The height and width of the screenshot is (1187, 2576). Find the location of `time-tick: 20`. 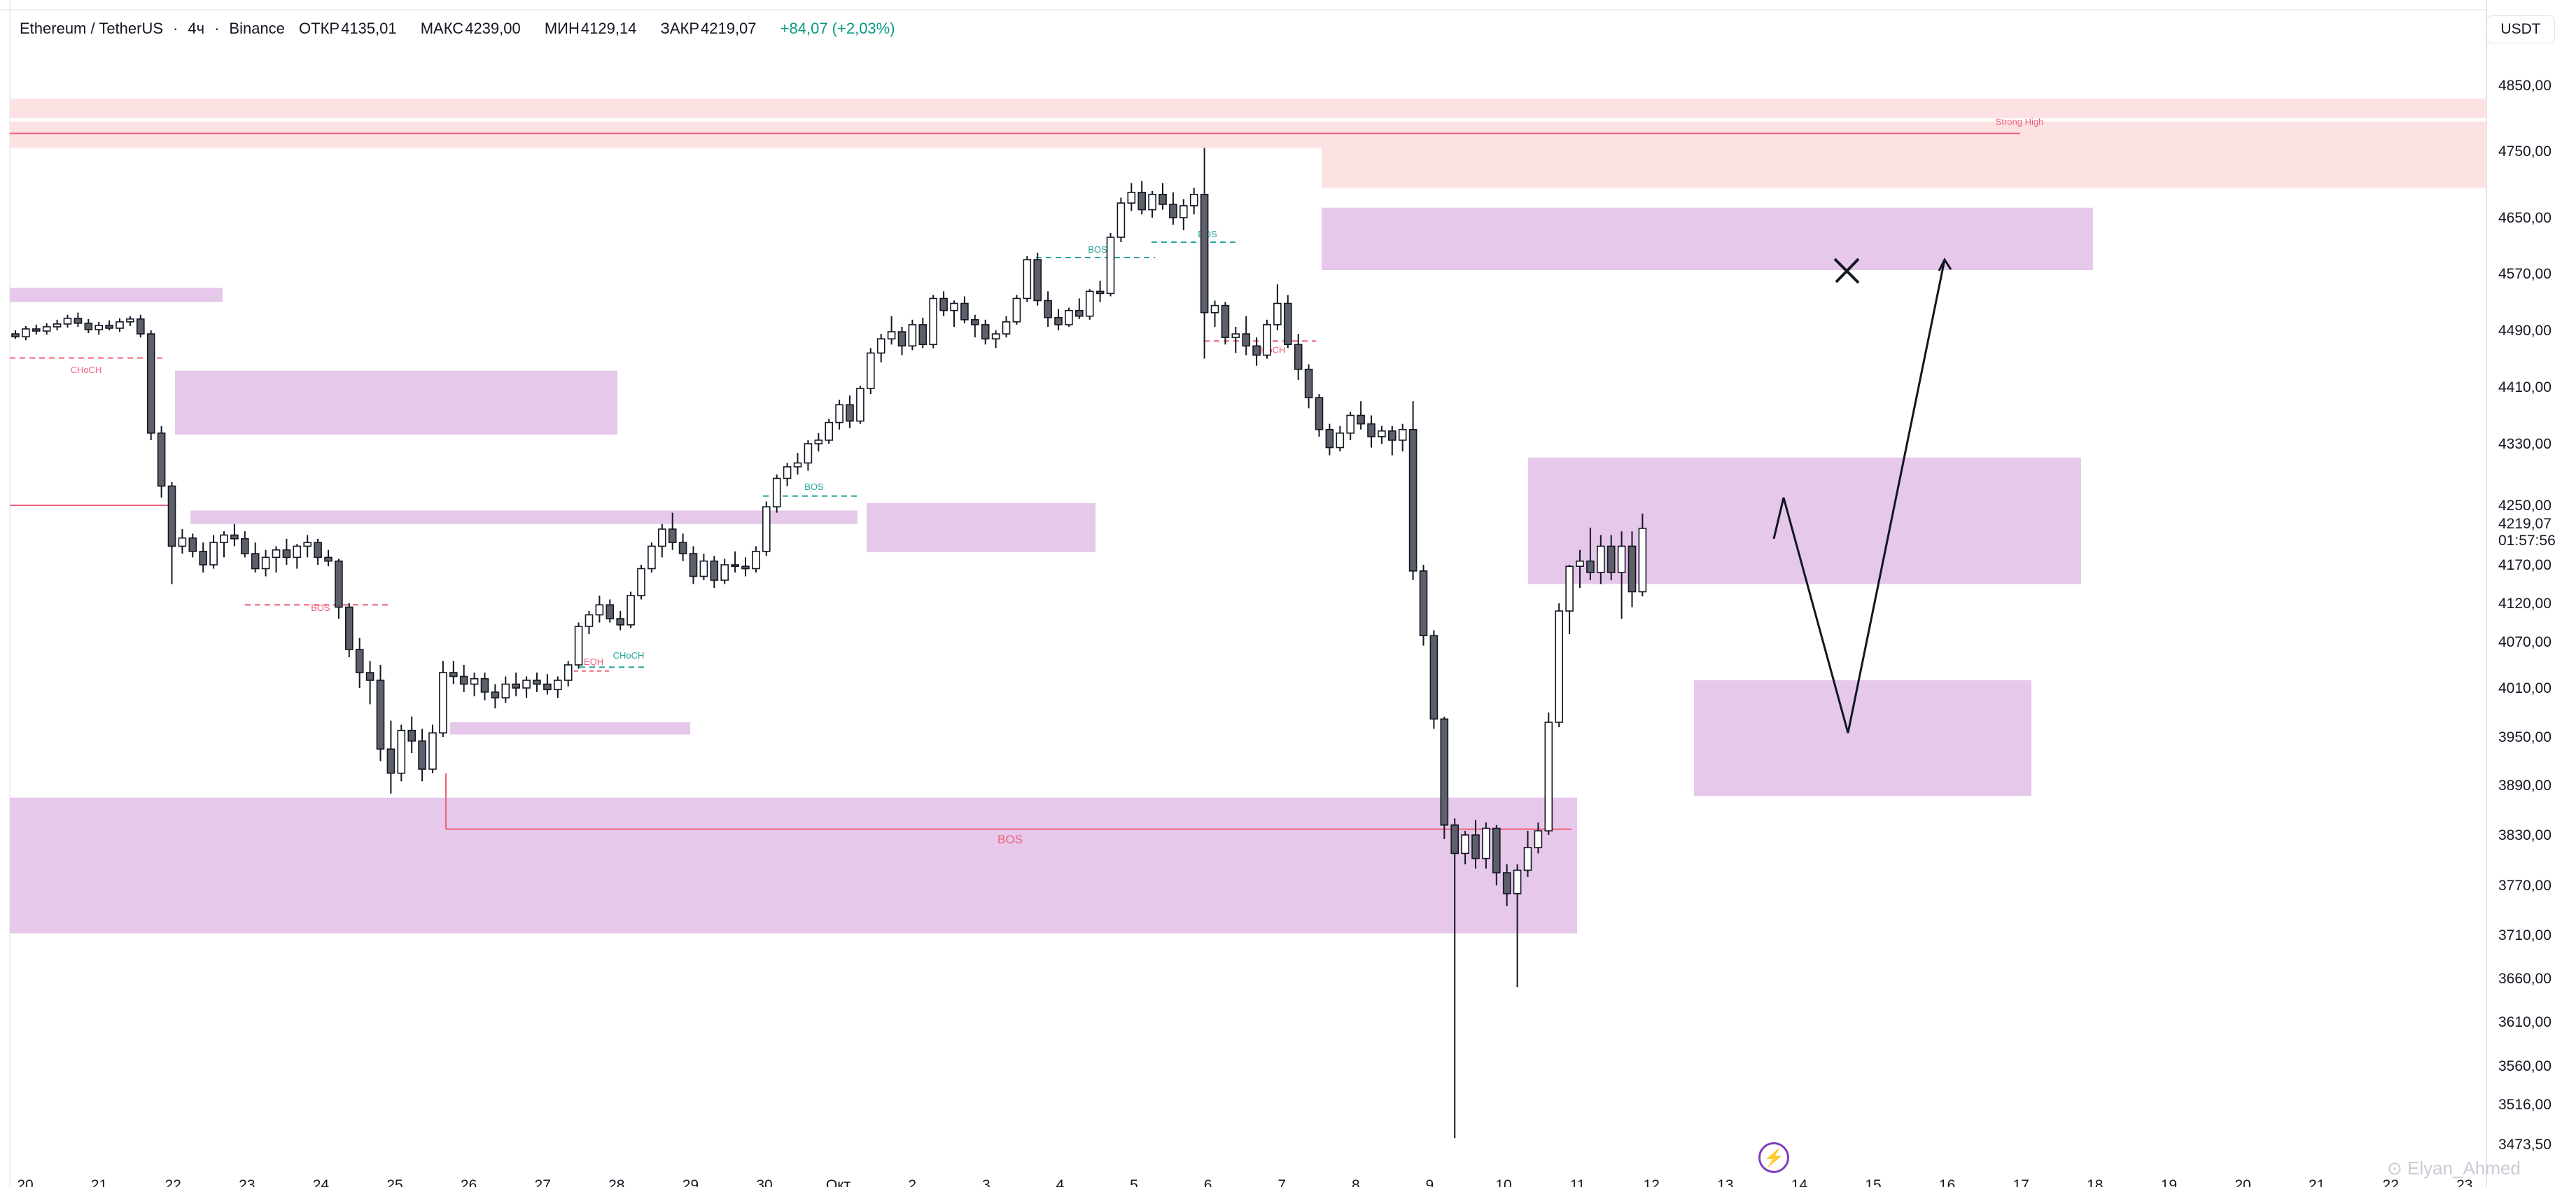

time-tick: 20 is located at coordinates (2242, 1182).